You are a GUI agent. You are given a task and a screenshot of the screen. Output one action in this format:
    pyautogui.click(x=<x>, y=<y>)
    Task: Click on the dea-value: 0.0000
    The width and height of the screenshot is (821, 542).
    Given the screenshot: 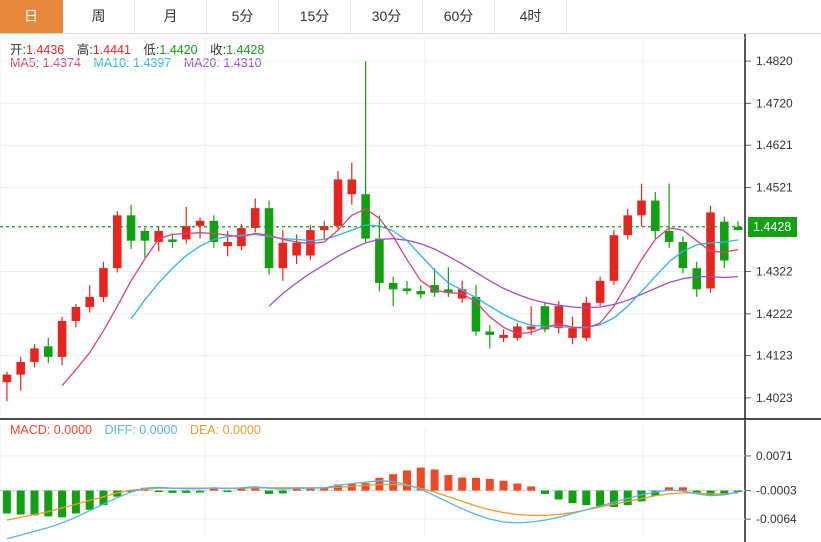 What is the action you would take?
    pyautogui.click(x=241, y=430)
    